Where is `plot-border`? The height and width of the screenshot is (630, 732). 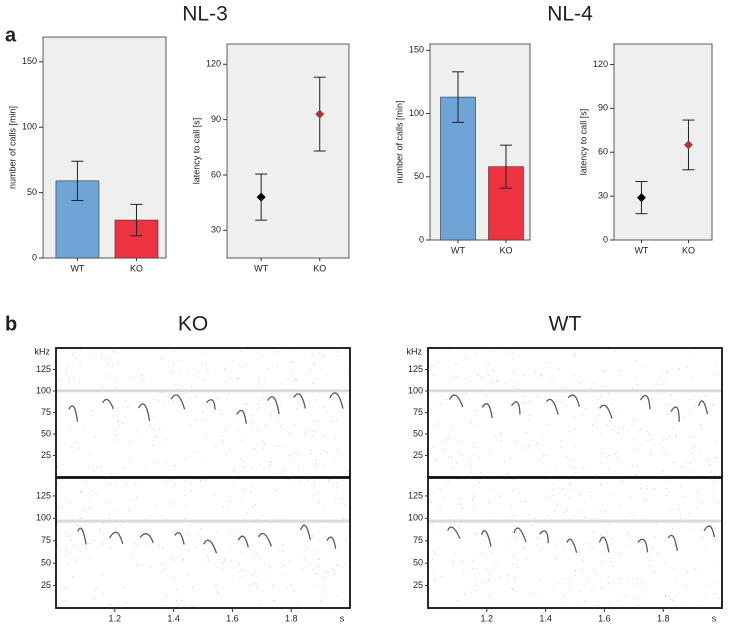
plot-border is located at coordinates (575, 543).